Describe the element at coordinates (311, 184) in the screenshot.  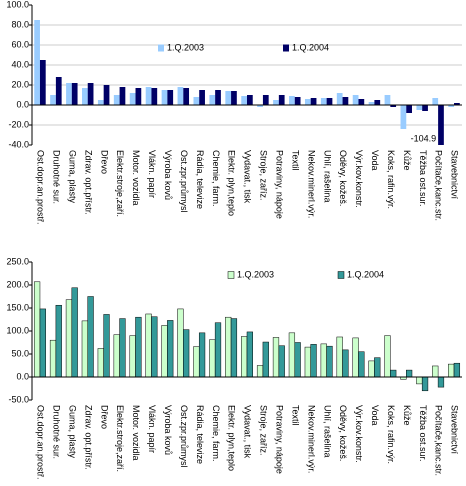
I see `x-tick-label: Nekov.minerl.výr.` at that location.